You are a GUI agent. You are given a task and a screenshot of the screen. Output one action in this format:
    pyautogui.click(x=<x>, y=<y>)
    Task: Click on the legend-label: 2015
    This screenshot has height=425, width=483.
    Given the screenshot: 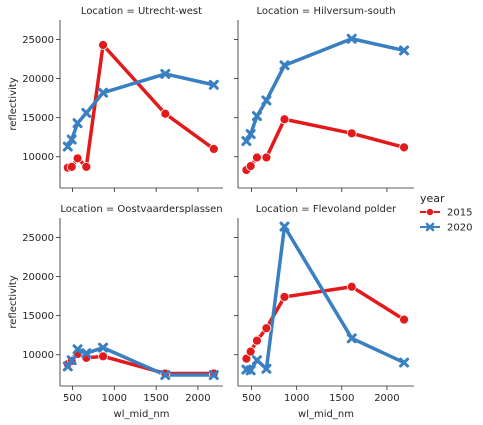 What is the action you would take?
    pyautogui.click(x=459, y=213)
    